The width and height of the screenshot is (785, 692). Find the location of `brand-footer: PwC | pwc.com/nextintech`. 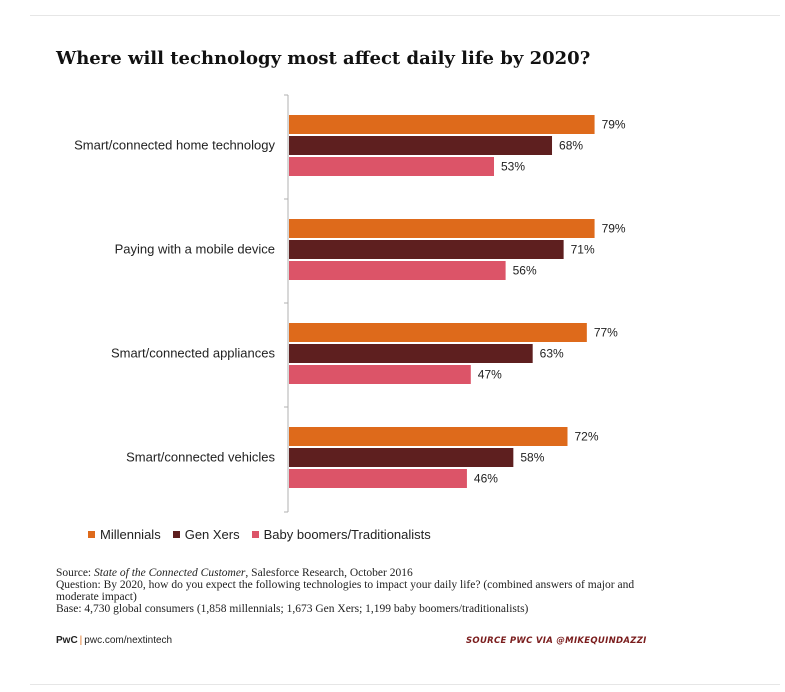

brand-footer: PwC | pwc.com/nextintech is located at coordinates (114, 640).